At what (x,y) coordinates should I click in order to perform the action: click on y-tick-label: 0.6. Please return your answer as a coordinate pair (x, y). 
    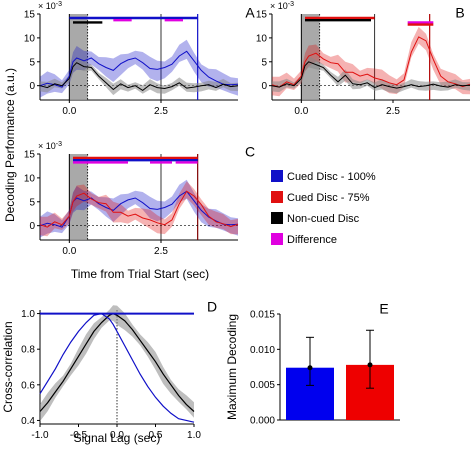
    Looking at the image, I should click on (28, 385).